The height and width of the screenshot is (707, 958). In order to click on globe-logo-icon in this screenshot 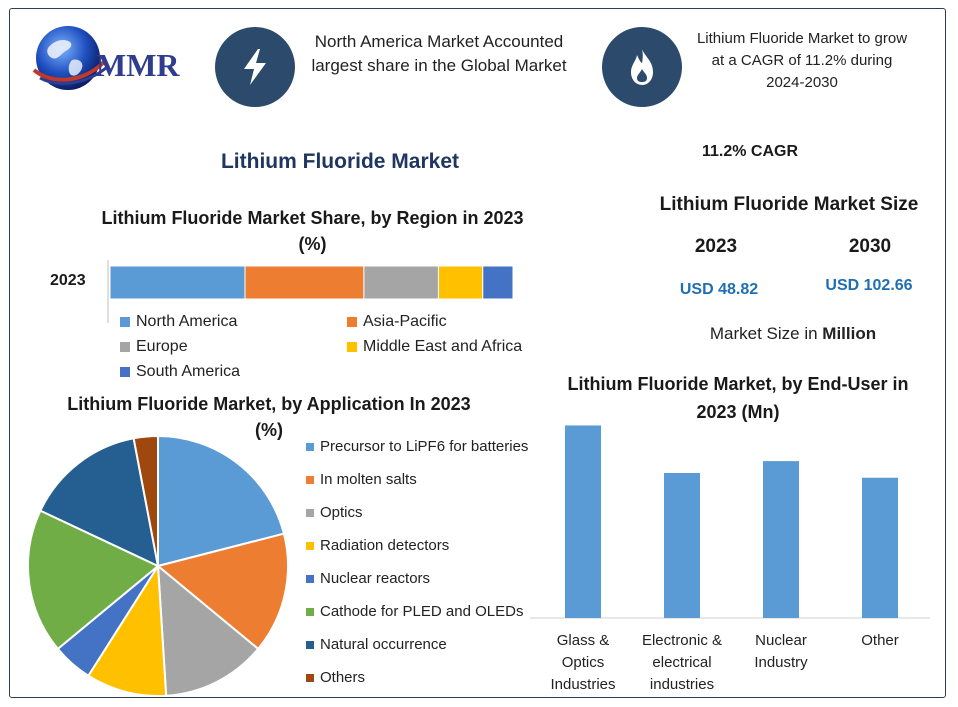, I will do `click(69, 58)`.